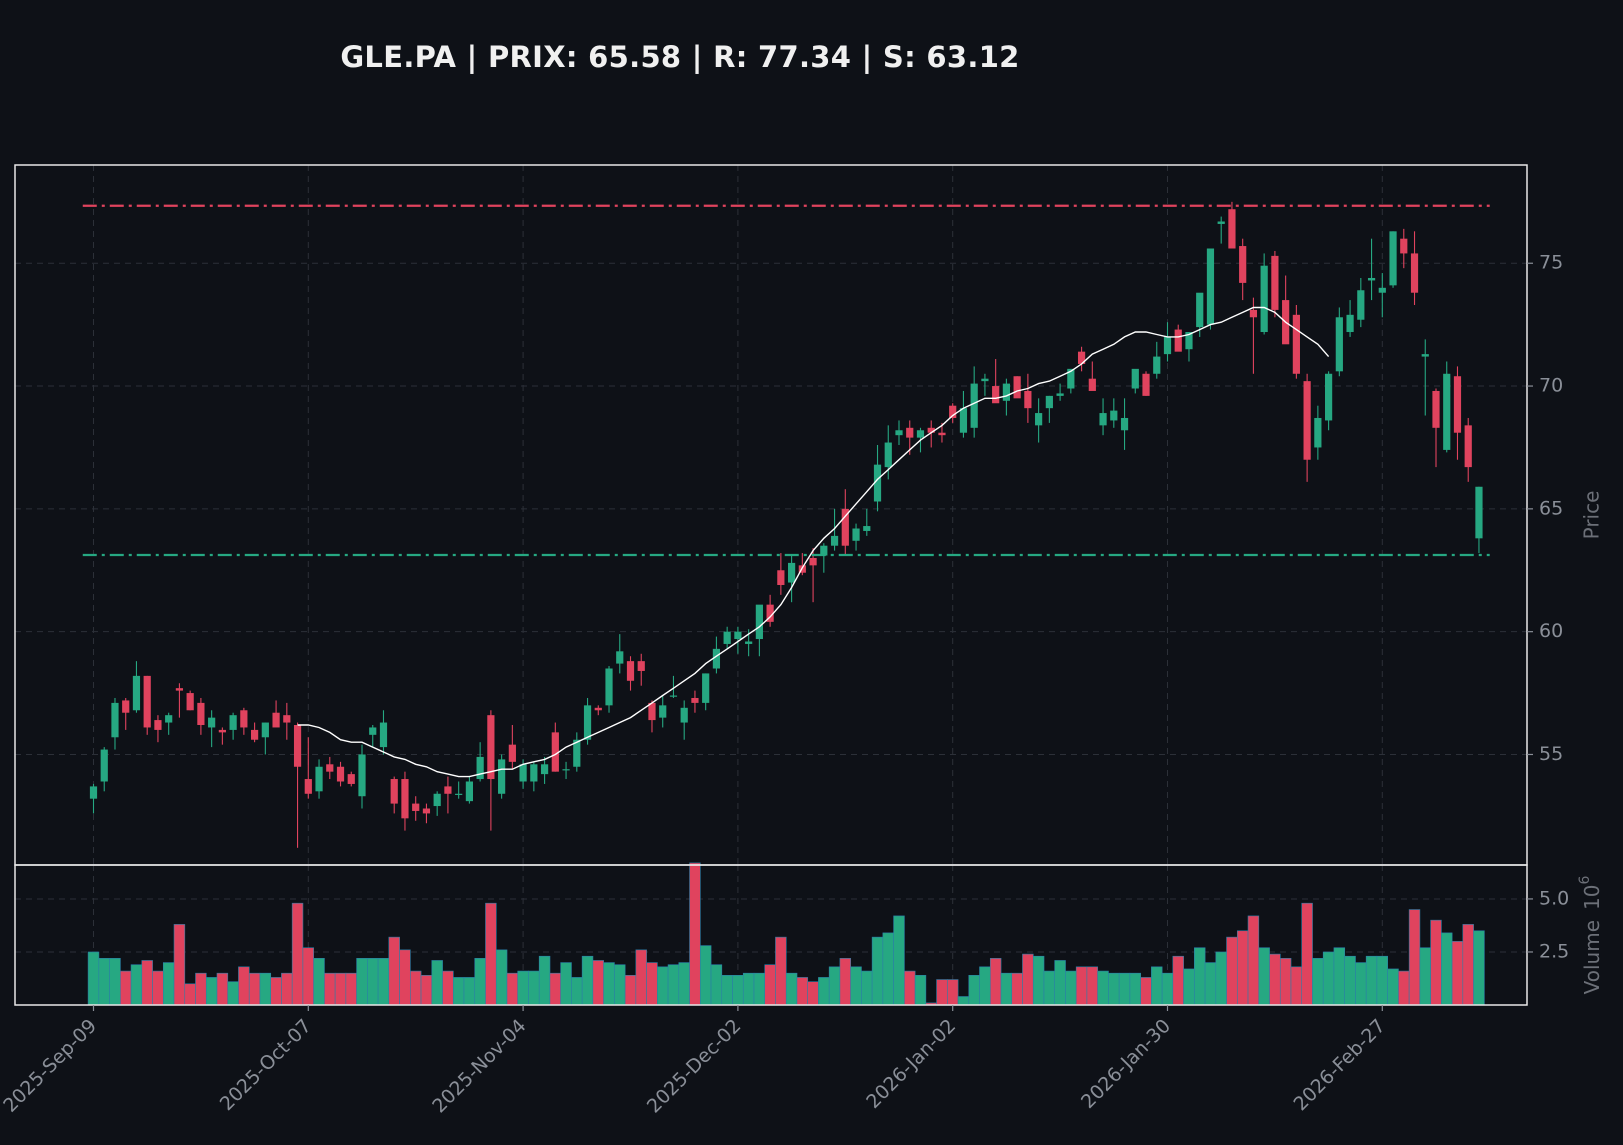 This screenshot has height=1145, width=1623. Describe the element at coordinates (911, 1064) in the screenshot. I see `x-tick-label: 2026-Jan-02` at that location.